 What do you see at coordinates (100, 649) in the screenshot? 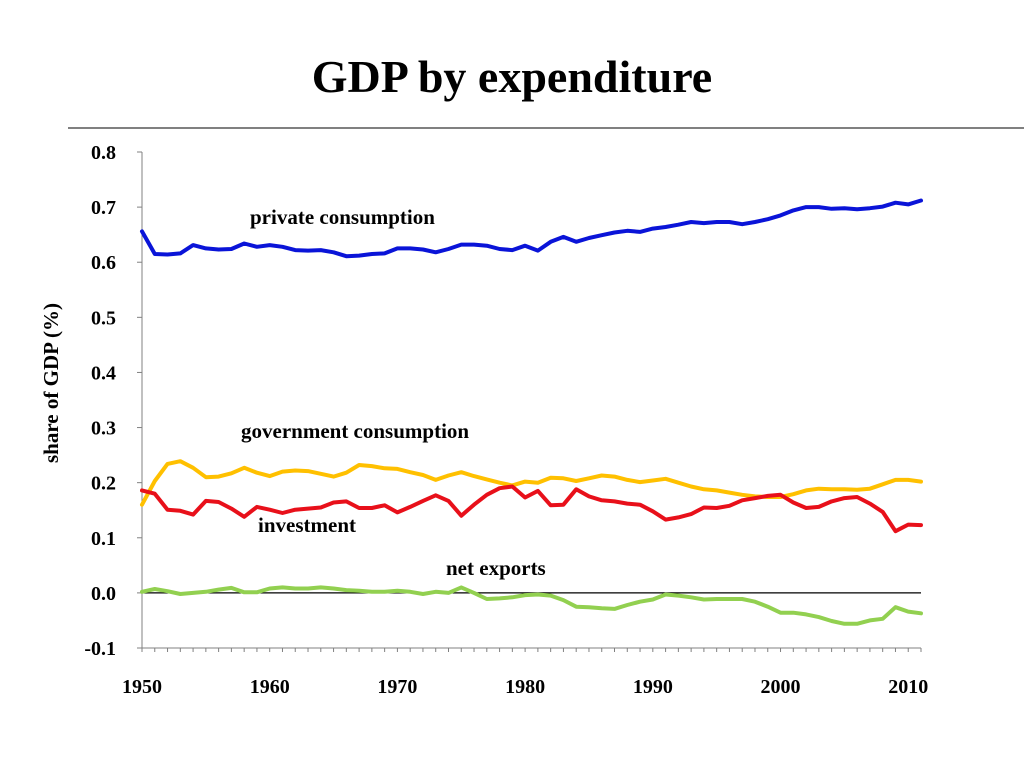
I see `y-tick-label: -0.1` at bounding box center [100, 649].